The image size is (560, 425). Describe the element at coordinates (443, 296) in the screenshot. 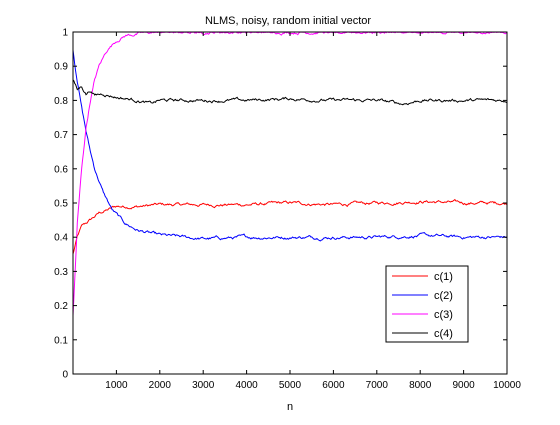

I see `legend-label: c(2)` at that location.